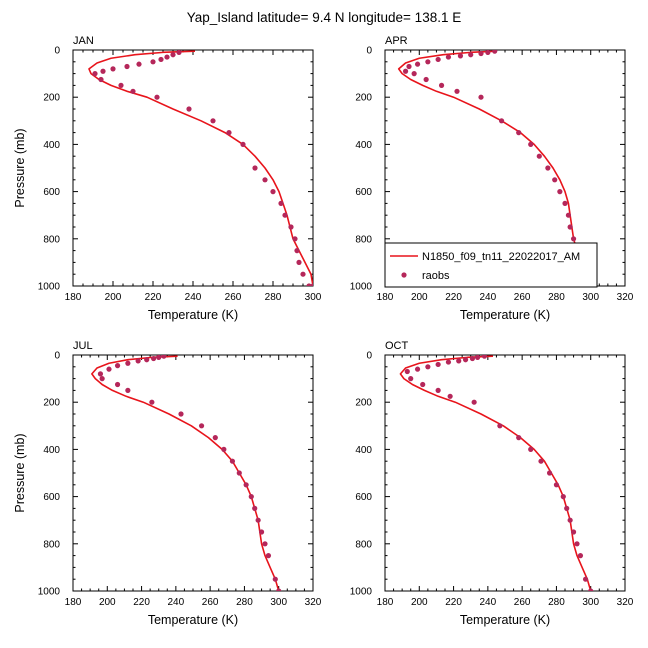  I want to click on y-tick-label: 0, so click(369, 356).